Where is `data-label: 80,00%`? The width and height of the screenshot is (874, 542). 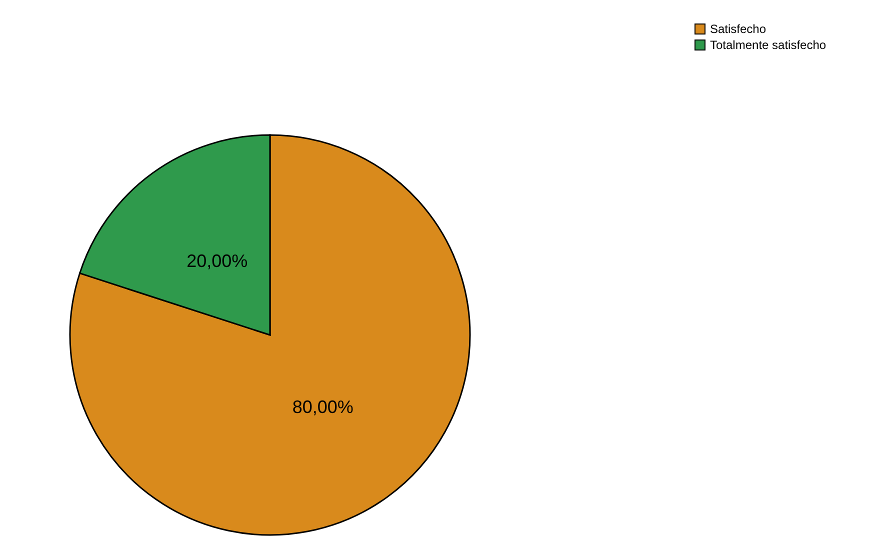 data-label: 80,00% is located at coordinates (323, 406).